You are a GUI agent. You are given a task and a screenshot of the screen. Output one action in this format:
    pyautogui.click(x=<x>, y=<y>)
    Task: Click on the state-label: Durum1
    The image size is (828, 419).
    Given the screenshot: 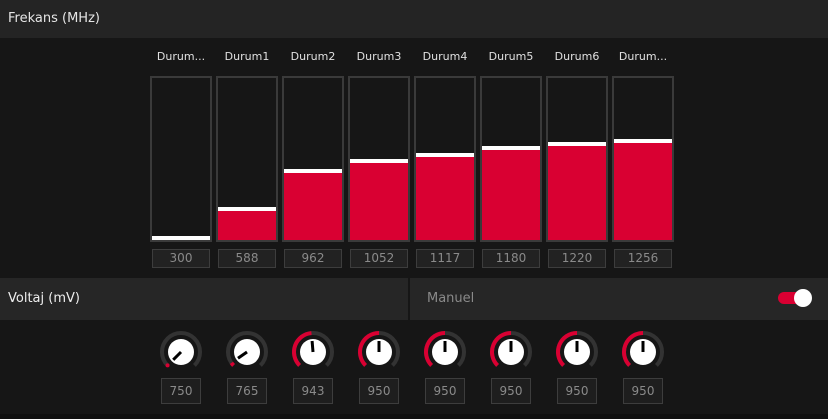 What is the action you would take?
    pyautogui.click(x=247, y=56)
    